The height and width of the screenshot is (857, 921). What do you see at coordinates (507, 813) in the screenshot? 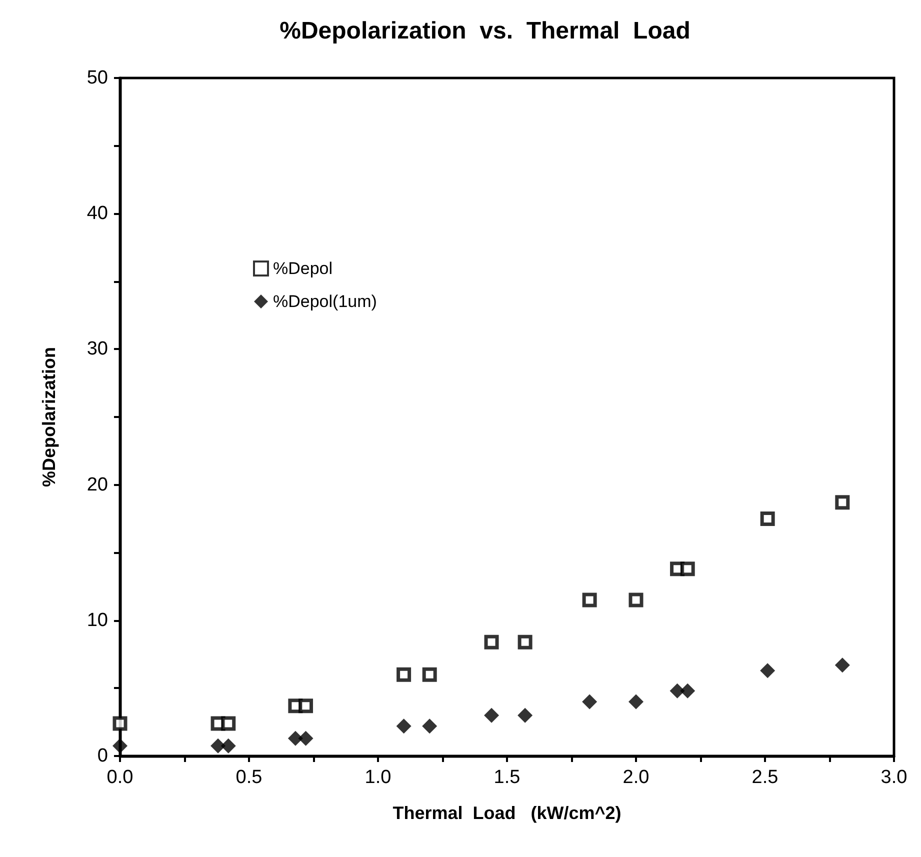
I see `x-axis-title: Thermal Load (kW/cm^2)` at bounding box center [507, 813].